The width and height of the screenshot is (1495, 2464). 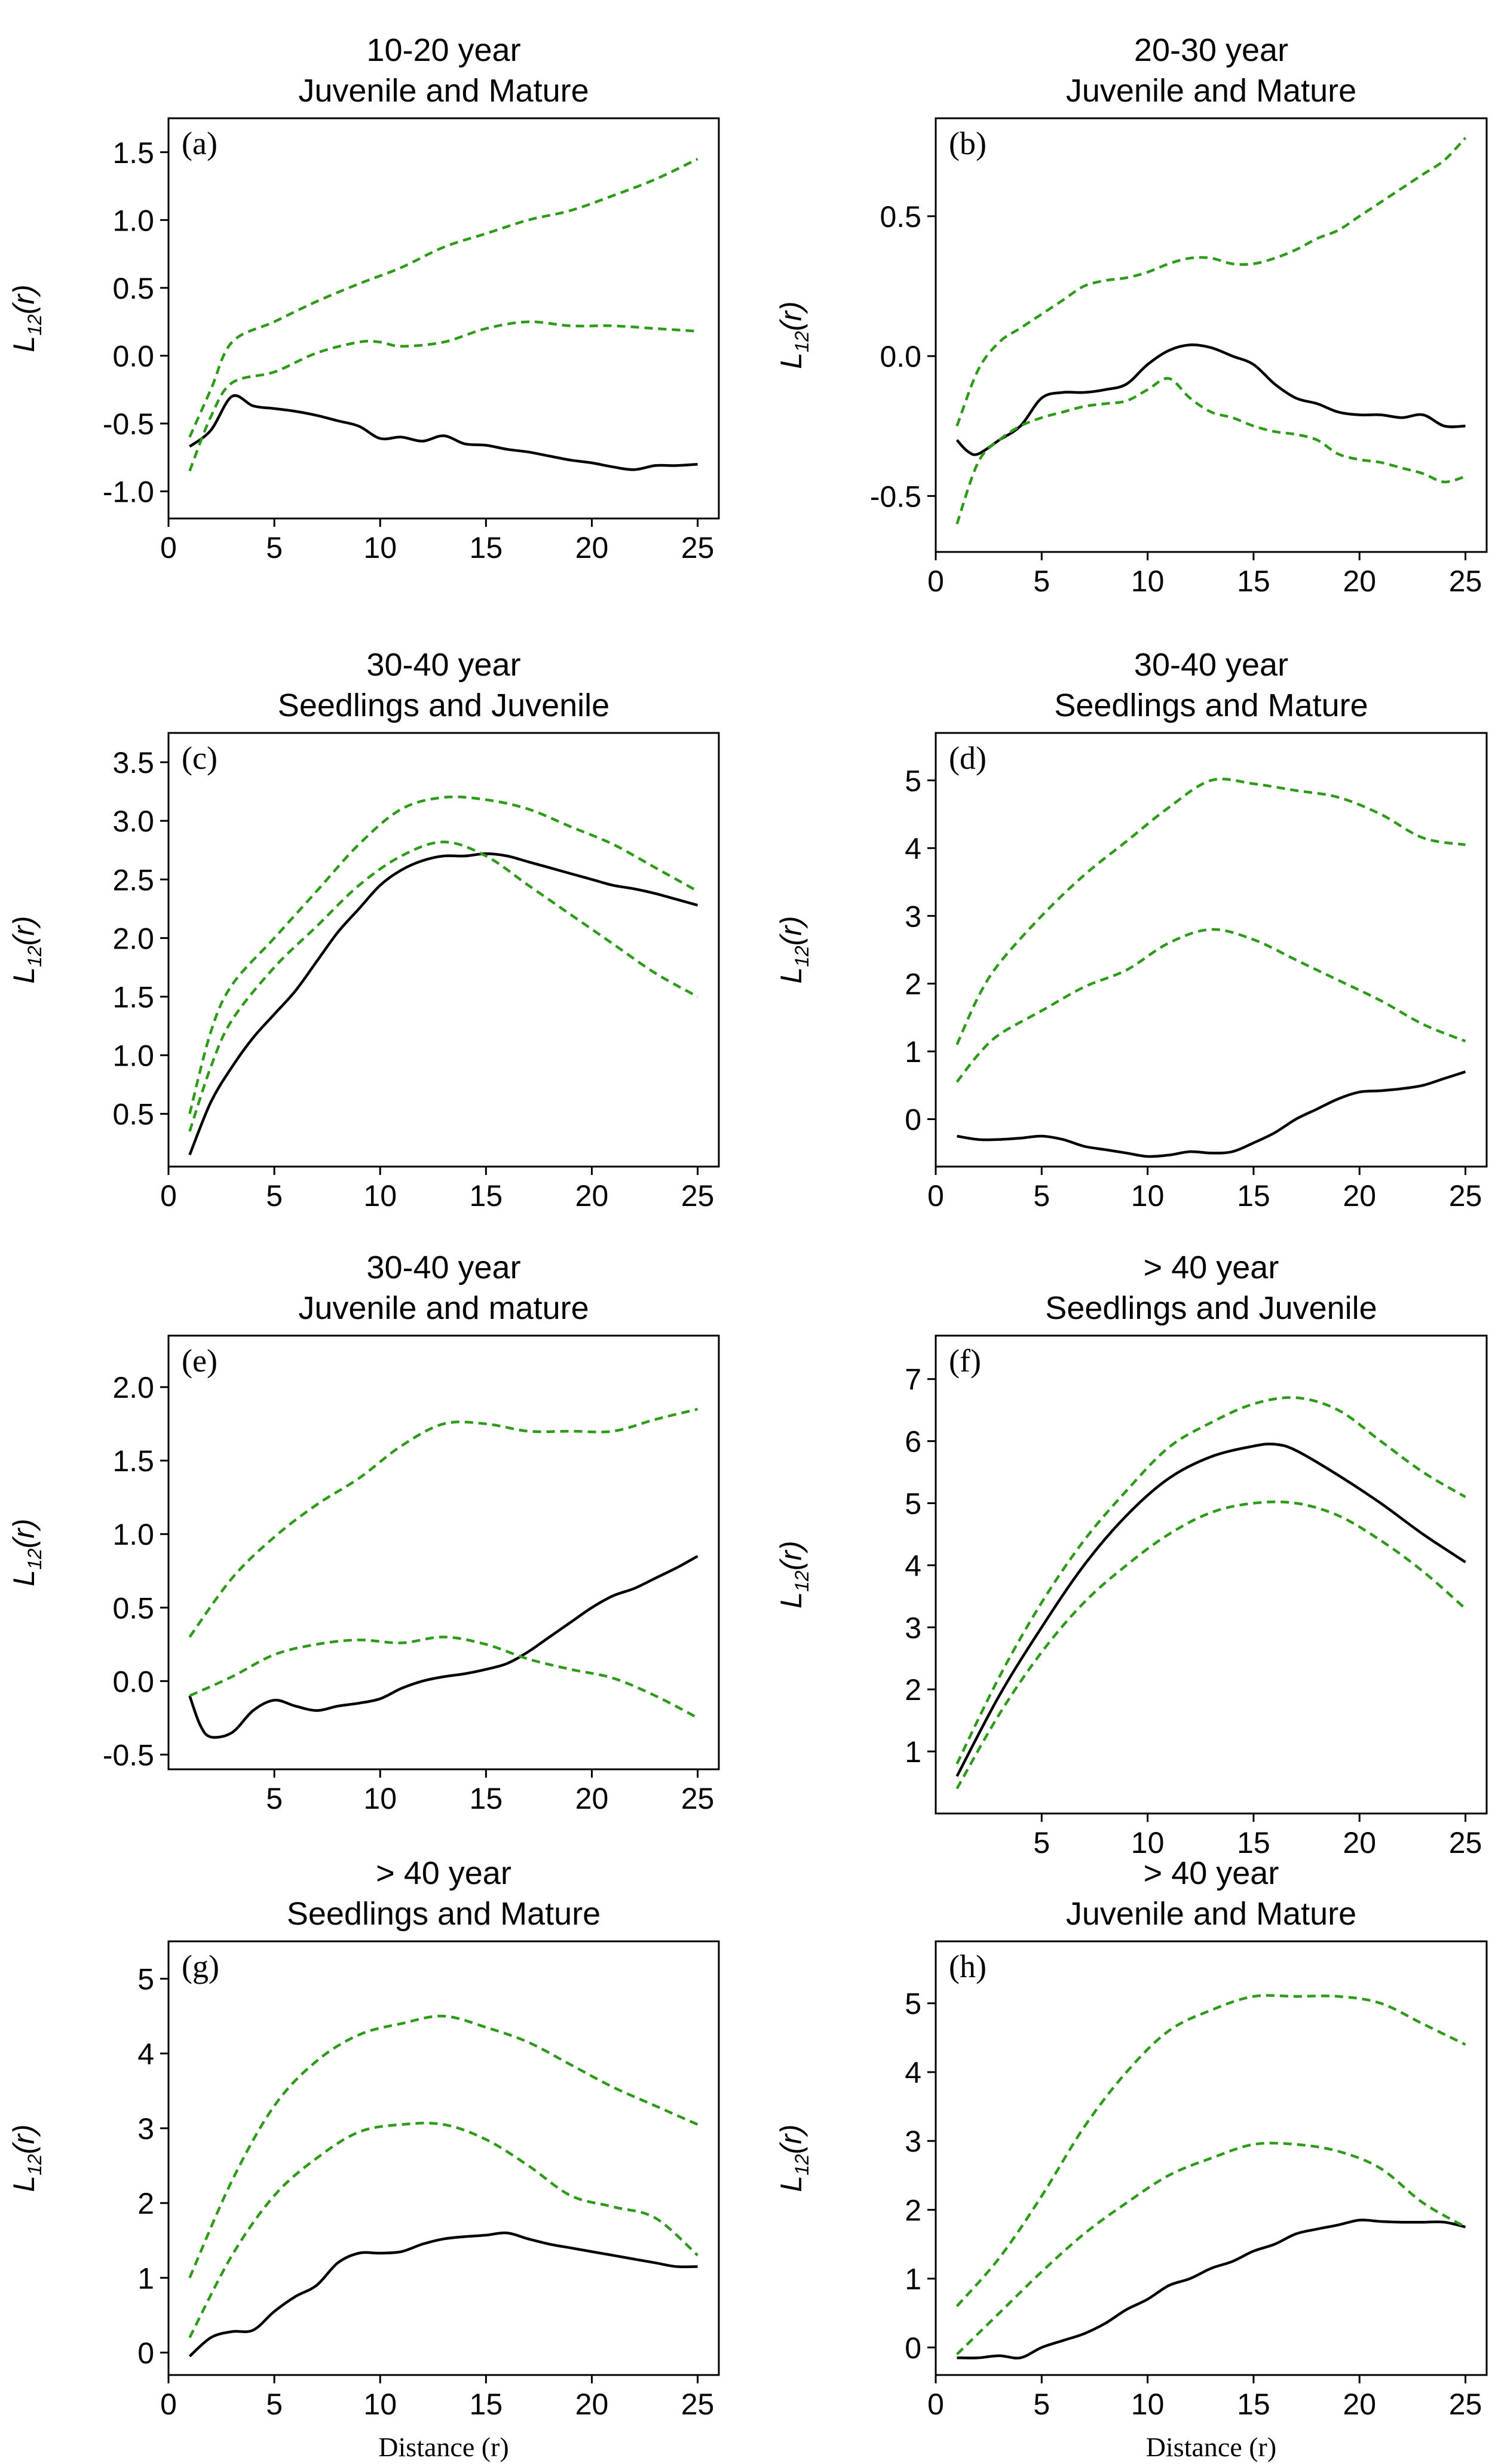 I want to click on panel-label: (c), so click(x=199, y=758).